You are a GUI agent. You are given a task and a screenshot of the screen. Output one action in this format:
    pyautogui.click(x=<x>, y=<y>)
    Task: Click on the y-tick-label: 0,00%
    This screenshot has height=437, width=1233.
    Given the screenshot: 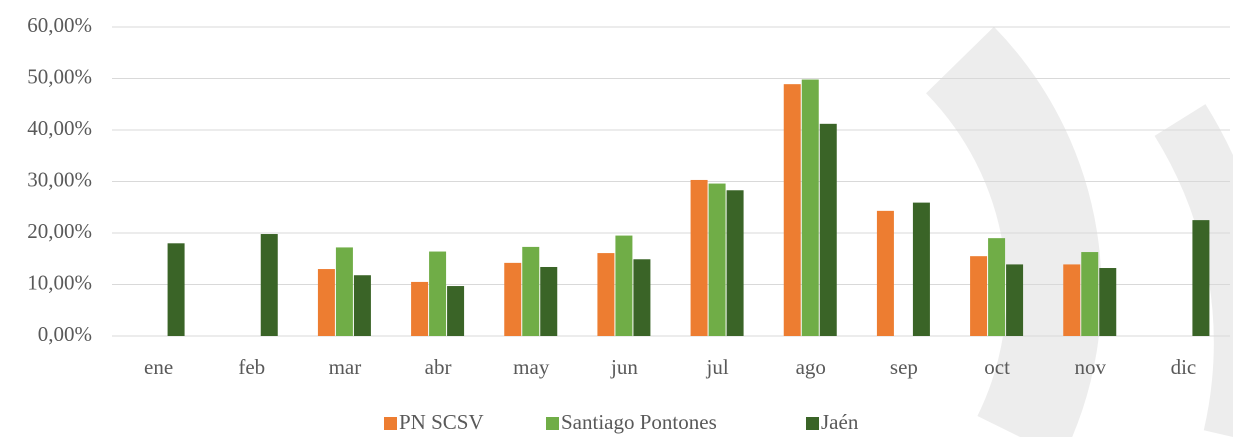 What is the action you would take?
    pyautogui.click(x=65, y=334)
    